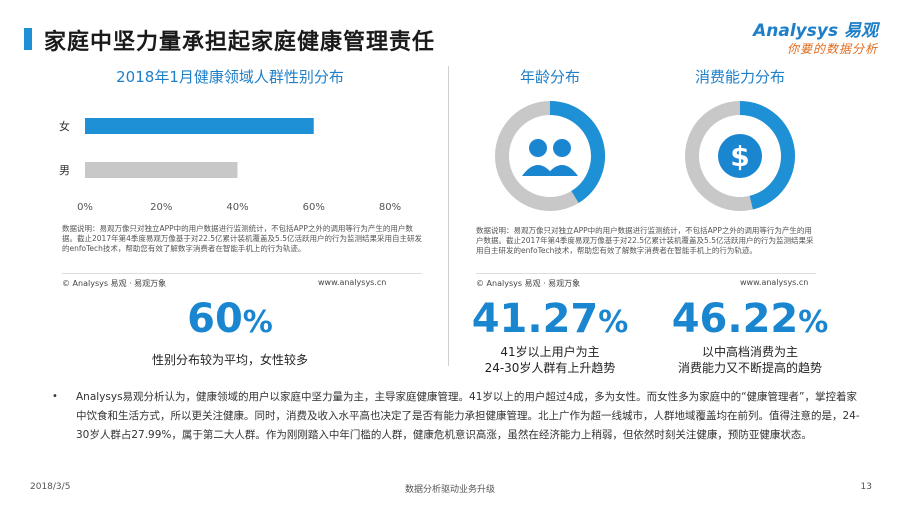 The width and height of the screenshot is (900, 506). What do you see at coordinates (646, 273) in the screenshot?
I see `divider-line-right` at bounding box center [646, 273].